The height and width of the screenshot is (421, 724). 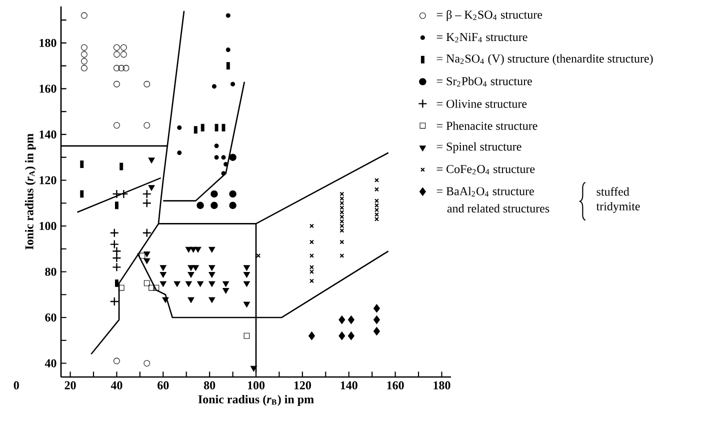 I want to click on x-axis-title: Ionic radius (r$_{B}$) in pm, so click(x=256, y=400).